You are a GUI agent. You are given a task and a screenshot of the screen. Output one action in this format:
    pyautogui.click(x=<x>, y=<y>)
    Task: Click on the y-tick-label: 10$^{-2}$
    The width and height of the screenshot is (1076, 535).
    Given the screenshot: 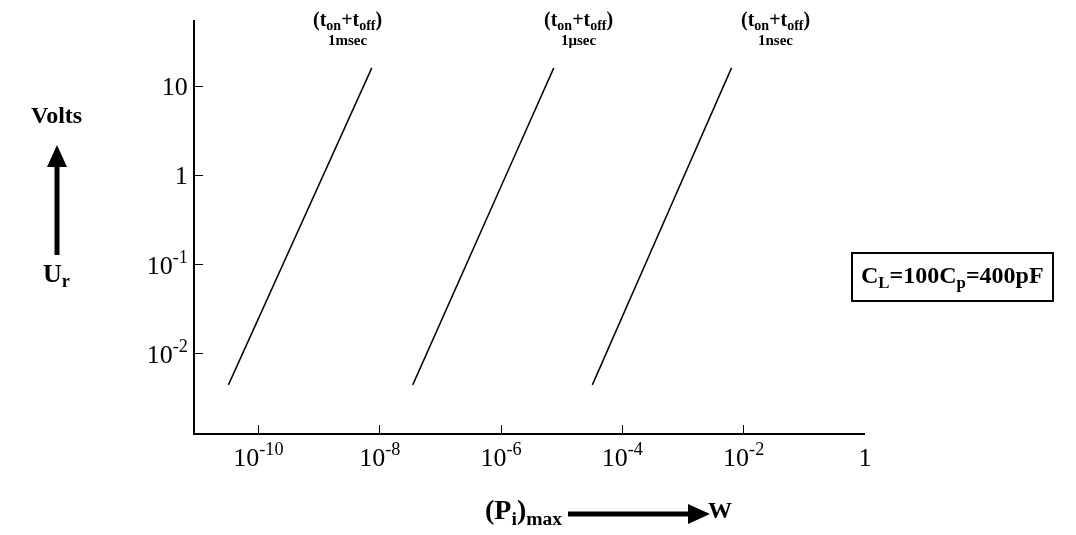 What is the action you would take?
    pyautogui.click(x=167, y=352)
    